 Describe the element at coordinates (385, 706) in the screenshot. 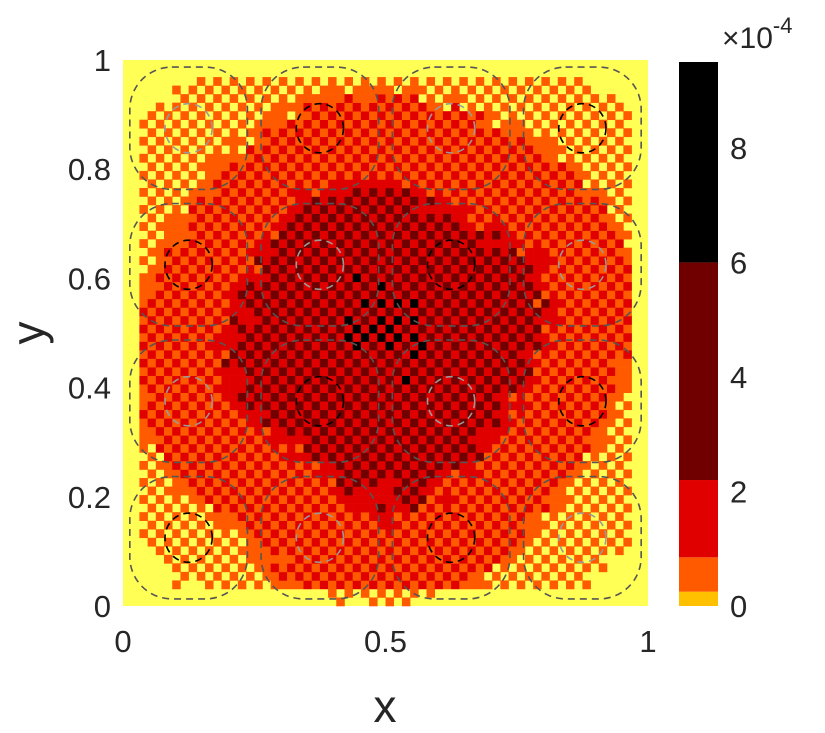

I see `x-axis-label: x` at that location.